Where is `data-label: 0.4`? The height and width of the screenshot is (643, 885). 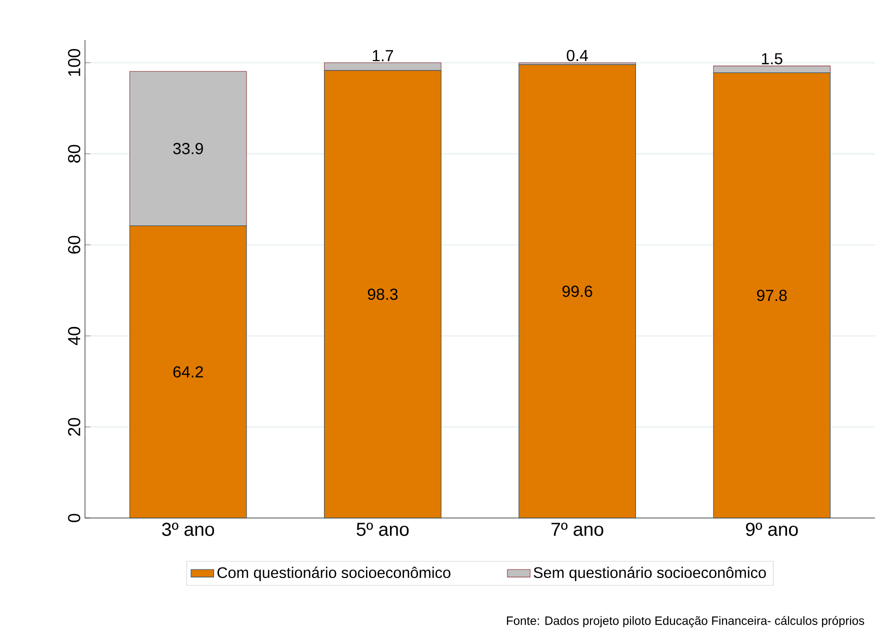 data-label: 0.4 is located at coordinates (577, 56).